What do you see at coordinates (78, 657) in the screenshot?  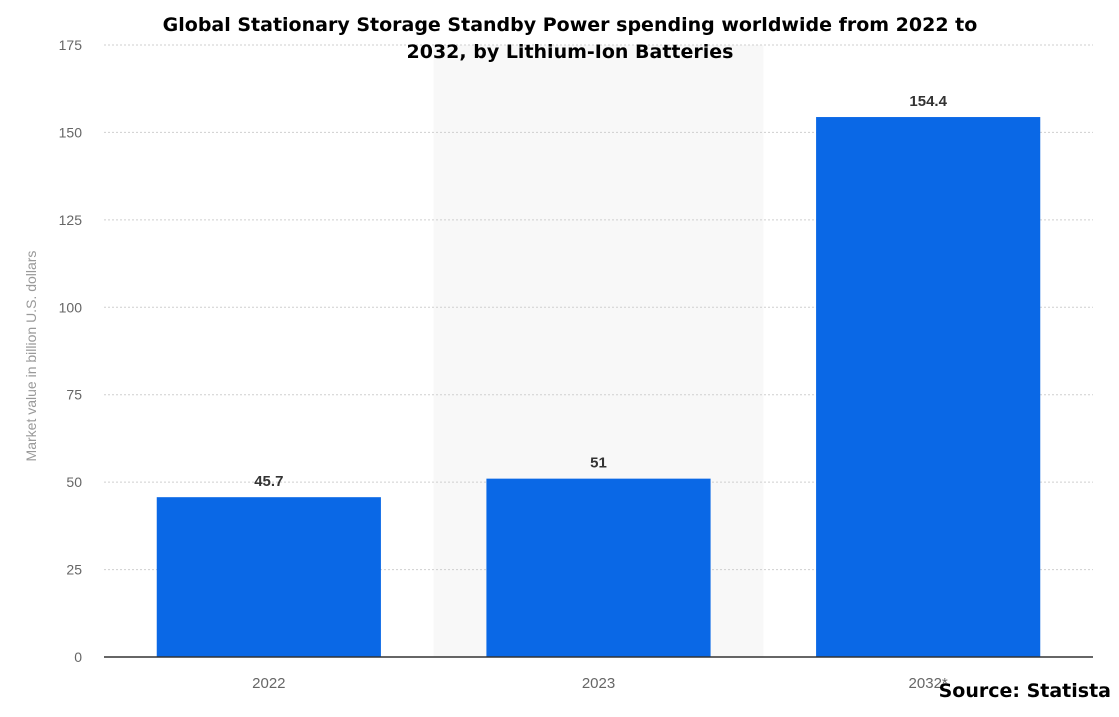 I see `y-tick-label: 0` at bounding box center [78, 657].